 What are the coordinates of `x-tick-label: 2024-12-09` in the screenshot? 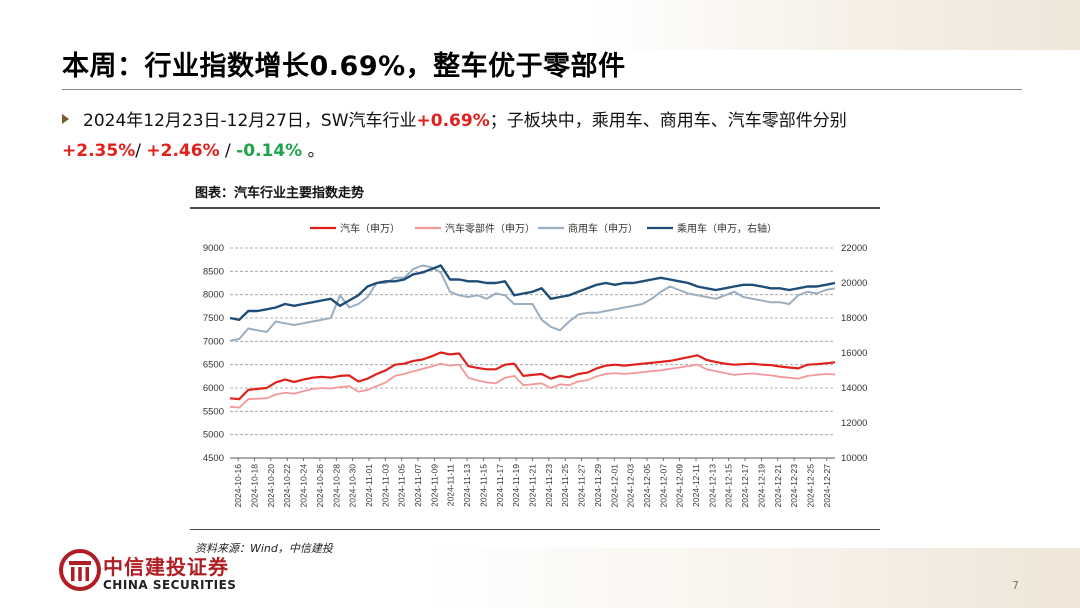 It's located at (680, 486).